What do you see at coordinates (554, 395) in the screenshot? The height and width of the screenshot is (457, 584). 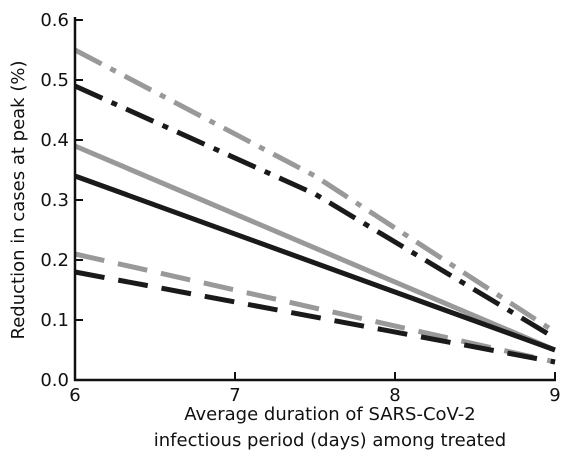 I see `x-tick-label: 9` at bounding box center [554, 395].